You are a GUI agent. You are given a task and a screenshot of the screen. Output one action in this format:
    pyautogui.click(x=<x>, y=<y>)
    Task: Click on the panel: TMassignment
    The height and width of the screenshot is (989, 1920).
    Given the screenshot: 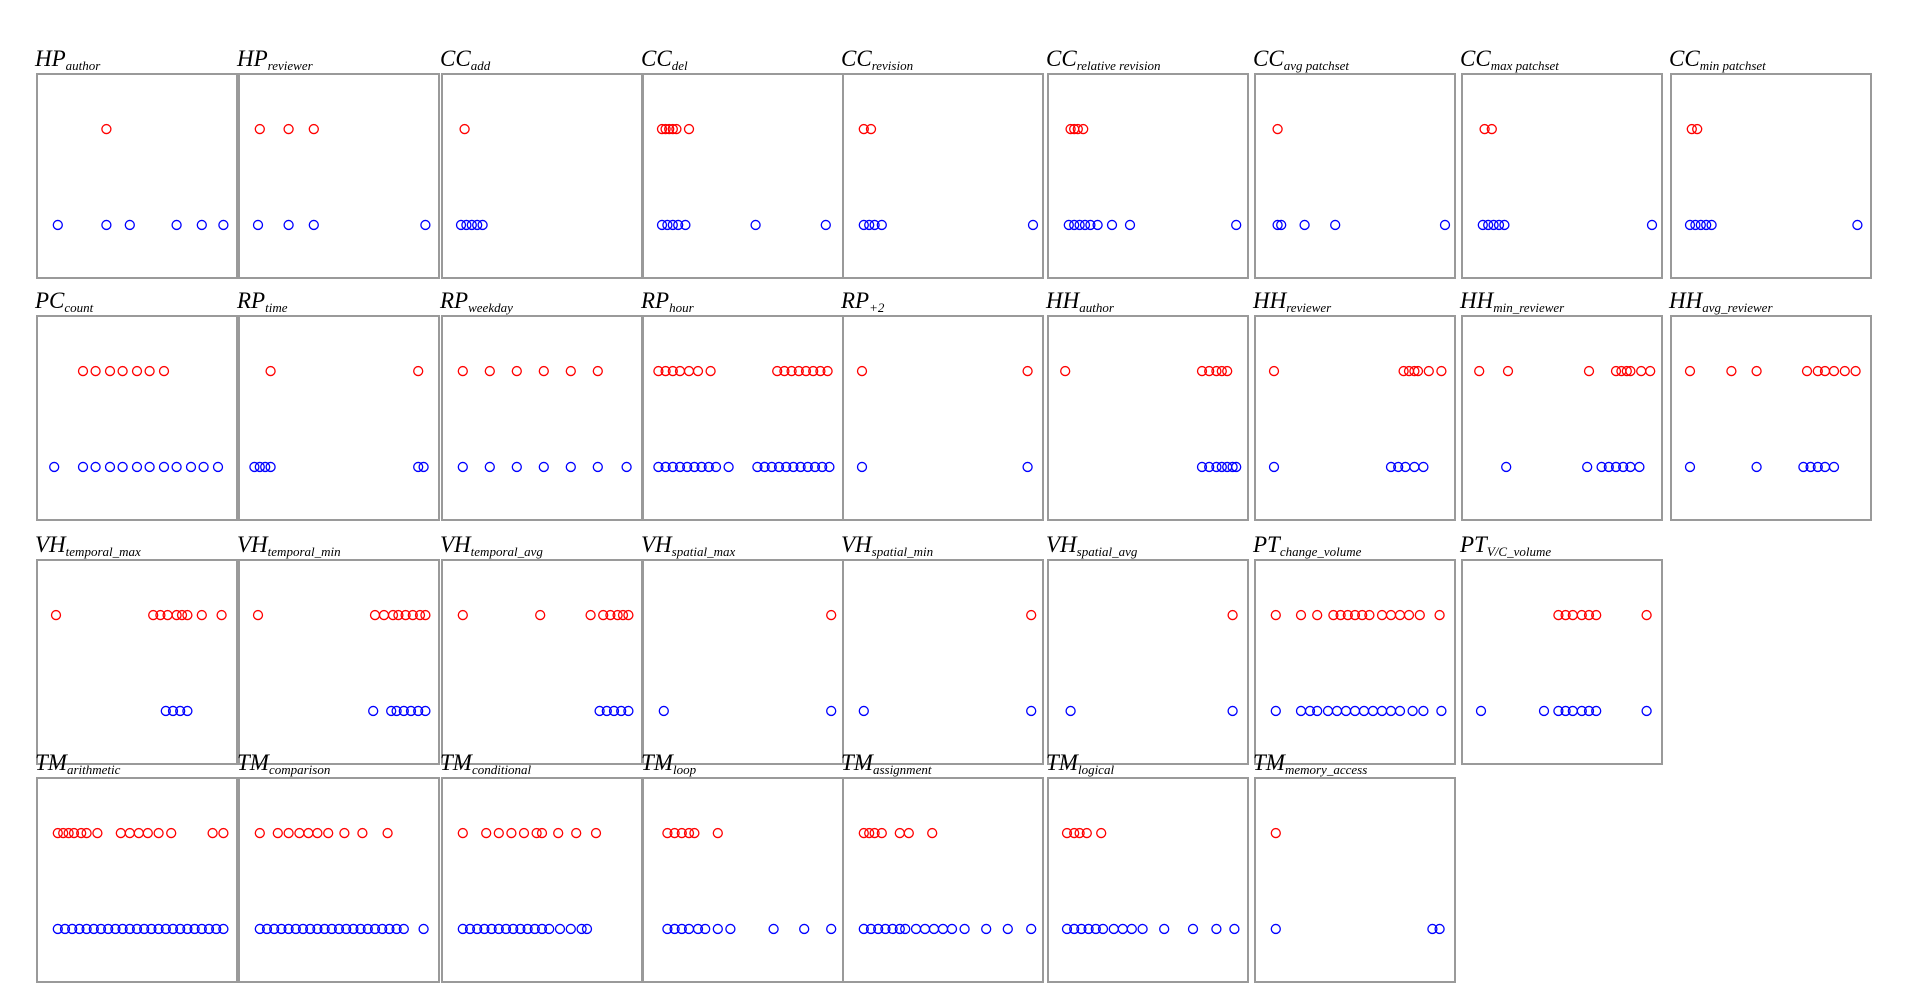 What is the action you would take?
    pyautogui.click(x=942, y=866)
    